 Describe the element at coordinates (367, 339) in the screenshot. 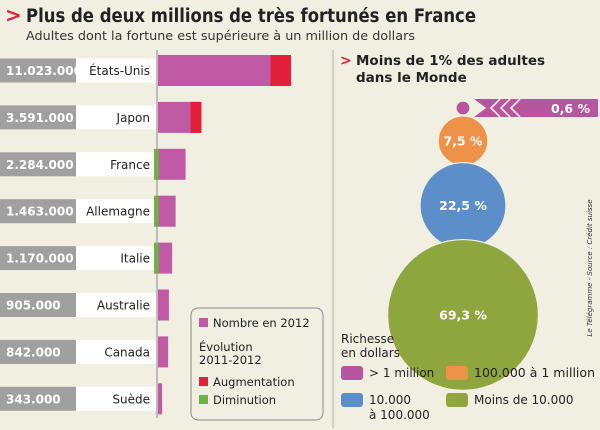

I see `bubble-legend-title-line1: Richesse` at that location.